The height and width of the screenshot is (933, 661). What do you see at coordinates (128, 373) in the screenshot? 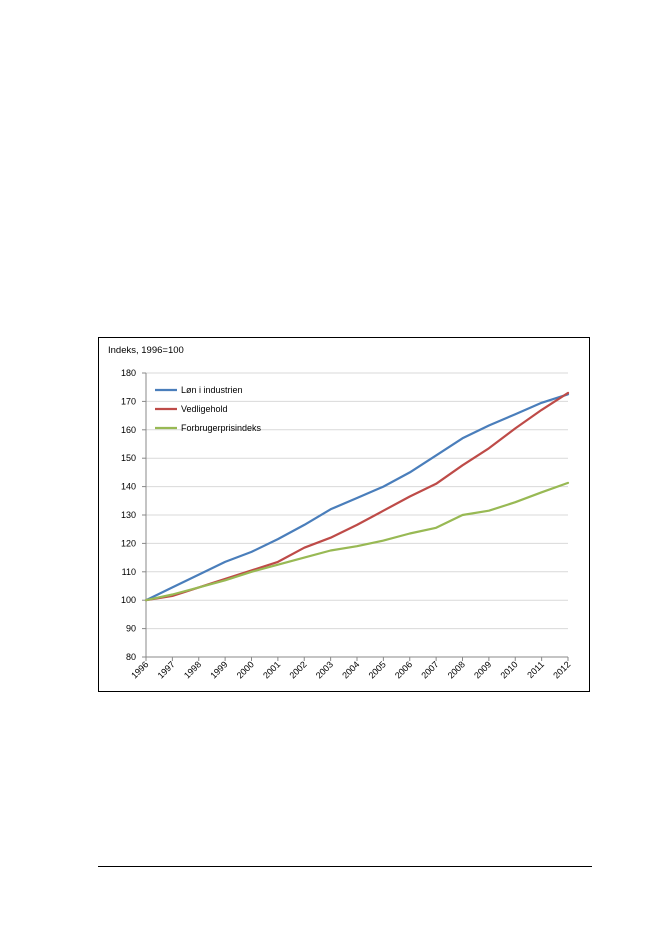
I see `y-tick-label: 180` at bounding box center [128, 373].